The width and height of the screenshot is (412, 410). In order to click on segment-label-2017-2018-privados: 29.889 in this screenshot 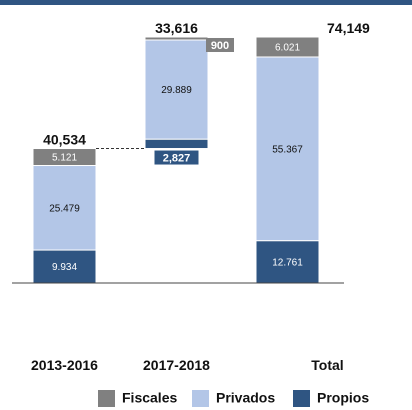, I will do `click(176, 90)`.